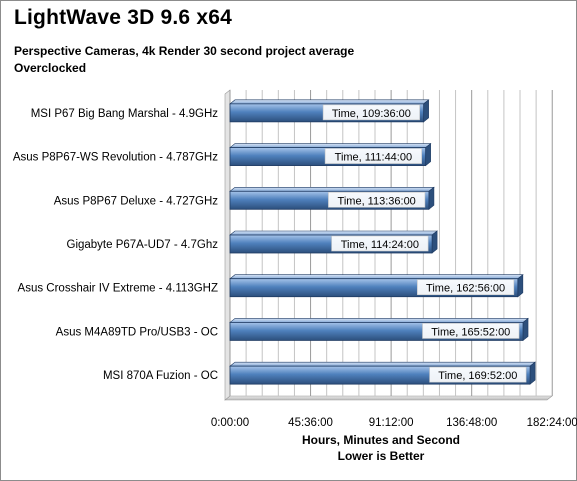 The image size is (577, 481). I want to click on x-axis-subtitle: Lower is Better, so click(381, 456).